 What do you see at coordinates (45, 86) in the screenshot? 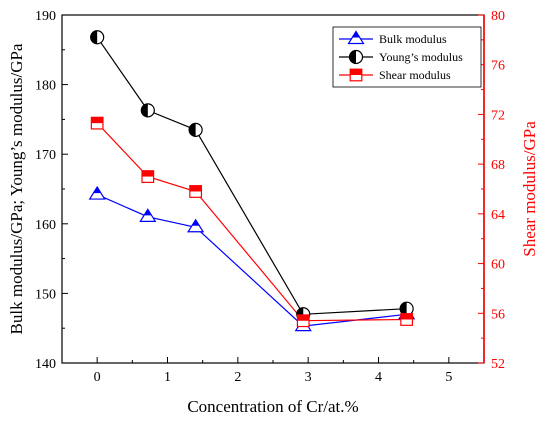
I see `y-left-tick-label: 180` at bounding box center [45, 86].